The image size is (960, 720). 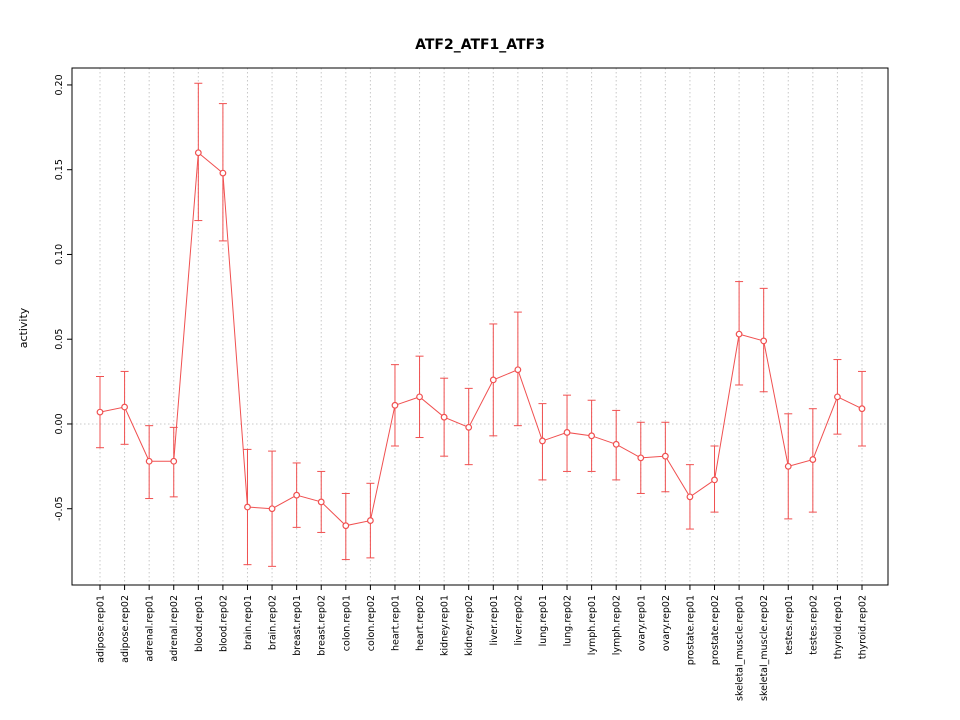 What do you see at coordinates (494, 620) in the screenshot?
I see `x-tick-label: liver.rep01` at bounding box center [494, 620].